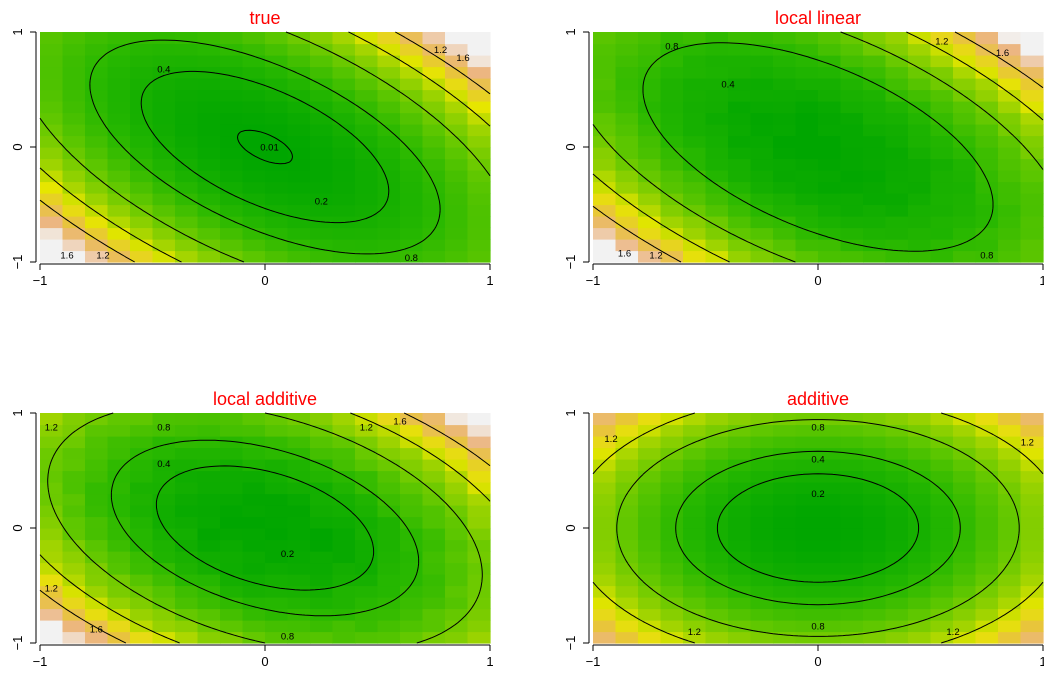  What do you see at coordinates (817, 494) in the screenshot?
I see `contour-label: 0.2` at bounding box center [817, 494].